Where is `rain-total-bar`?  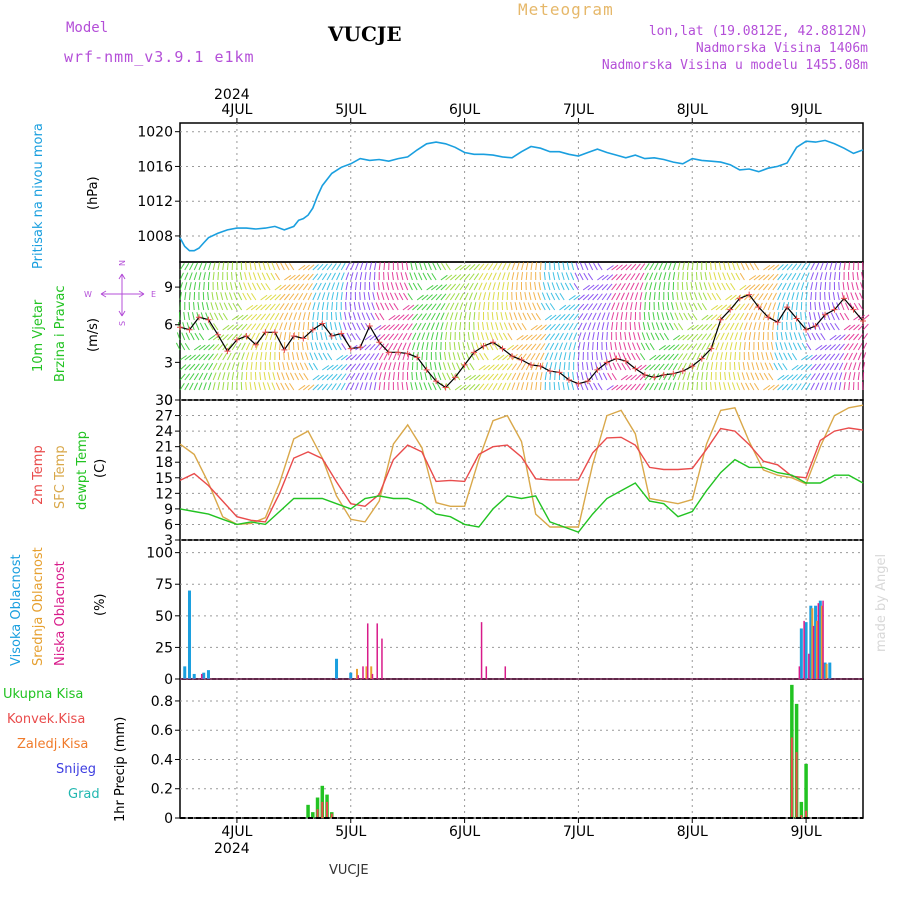
rain-total-bar is located at coordinates (313, 815).